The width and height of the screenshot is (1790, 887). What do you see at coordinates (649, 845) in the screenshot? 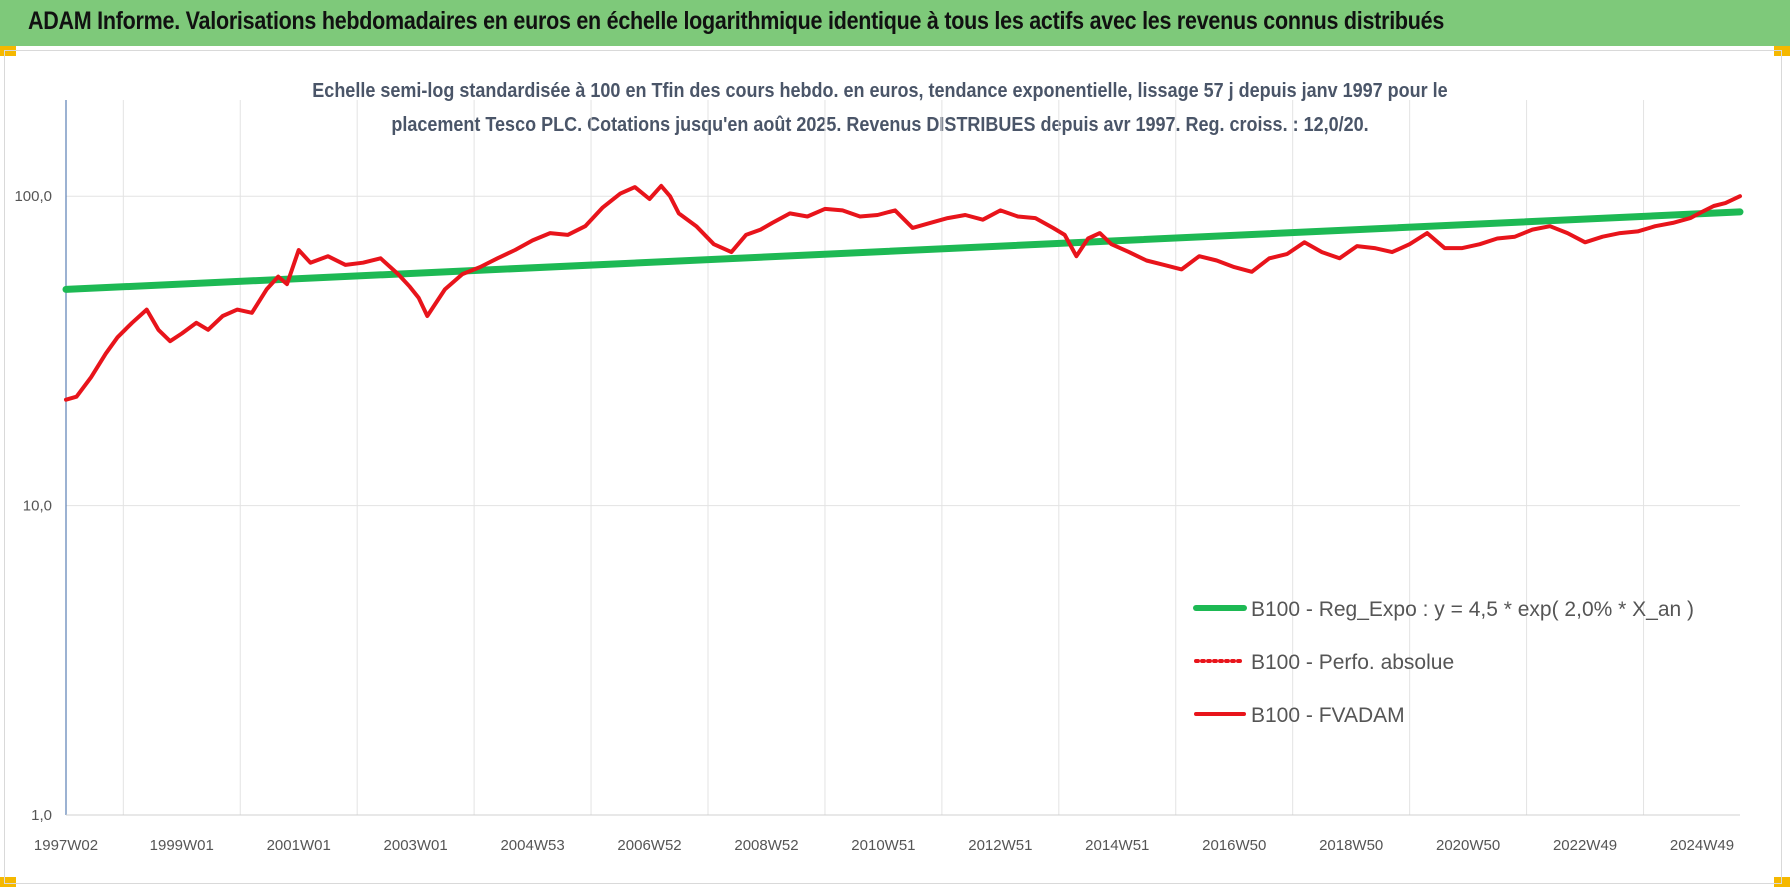
I see `x-tick-label: 2006W52` at bounding box center [649, 845].